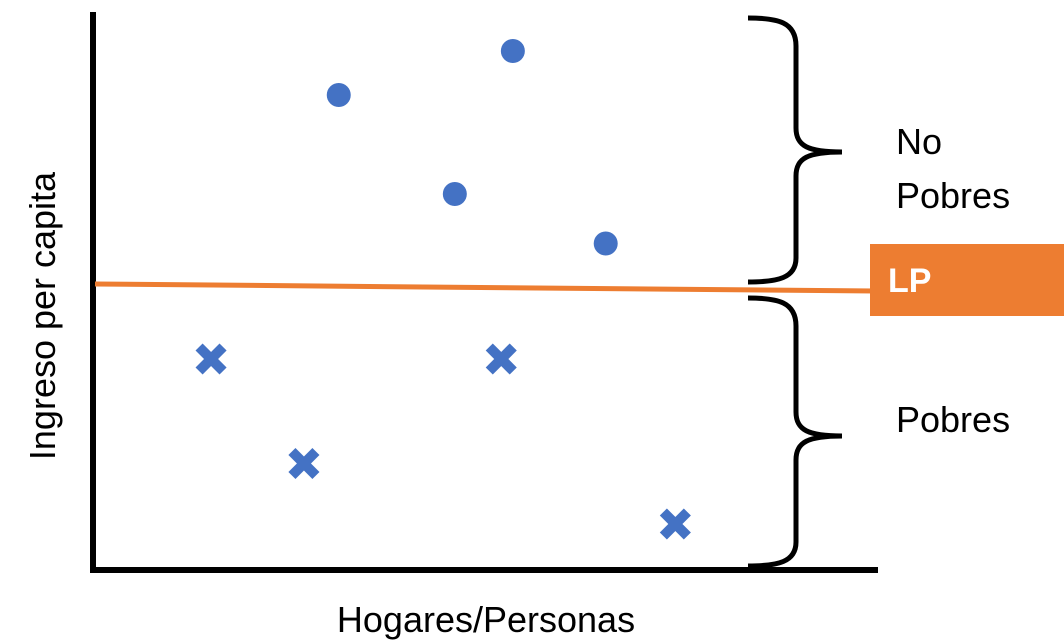 This screenshot has height=640, width=1064. I want to click on pobres-label: Pobres, so click(953, 419).